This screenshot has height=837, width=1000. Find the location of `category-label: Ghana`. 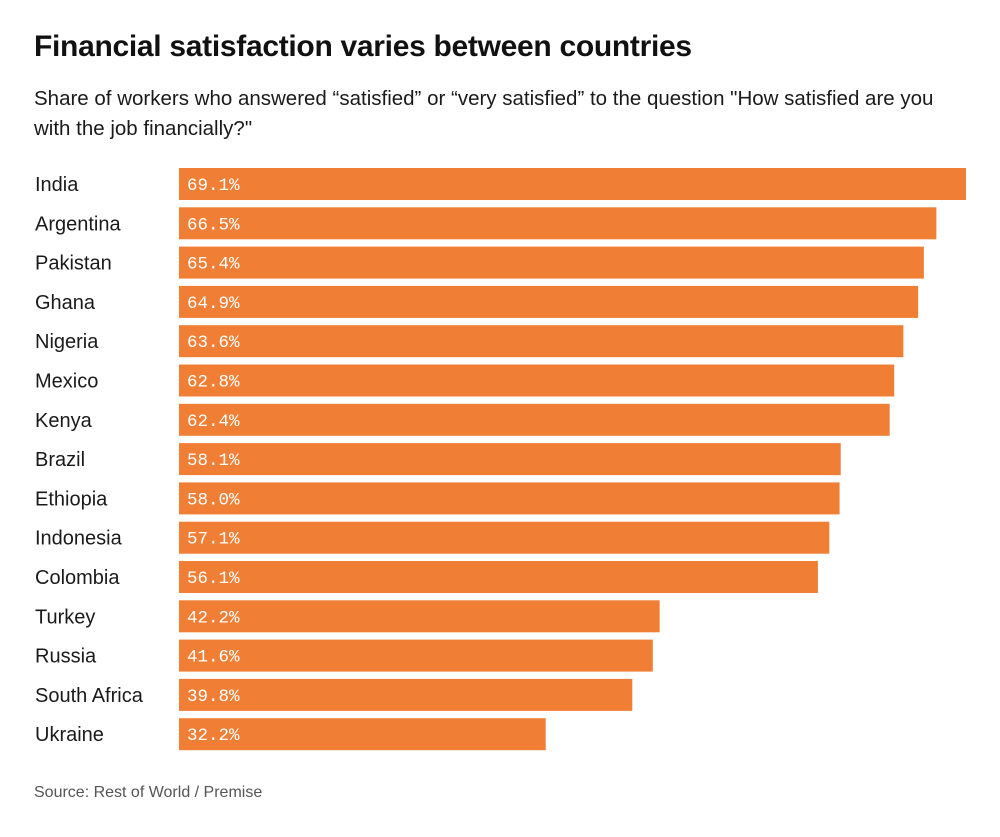

category-label: Ghana is located at coordinates (65, 303).